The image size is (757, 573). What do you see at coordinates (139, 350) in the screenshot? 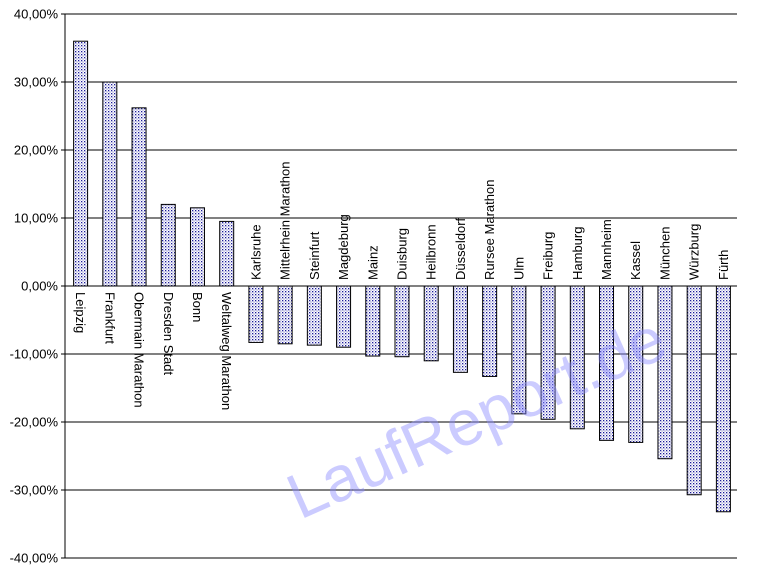
I see `category-label: Obermain Marathon` at bounding box center [139, 350].